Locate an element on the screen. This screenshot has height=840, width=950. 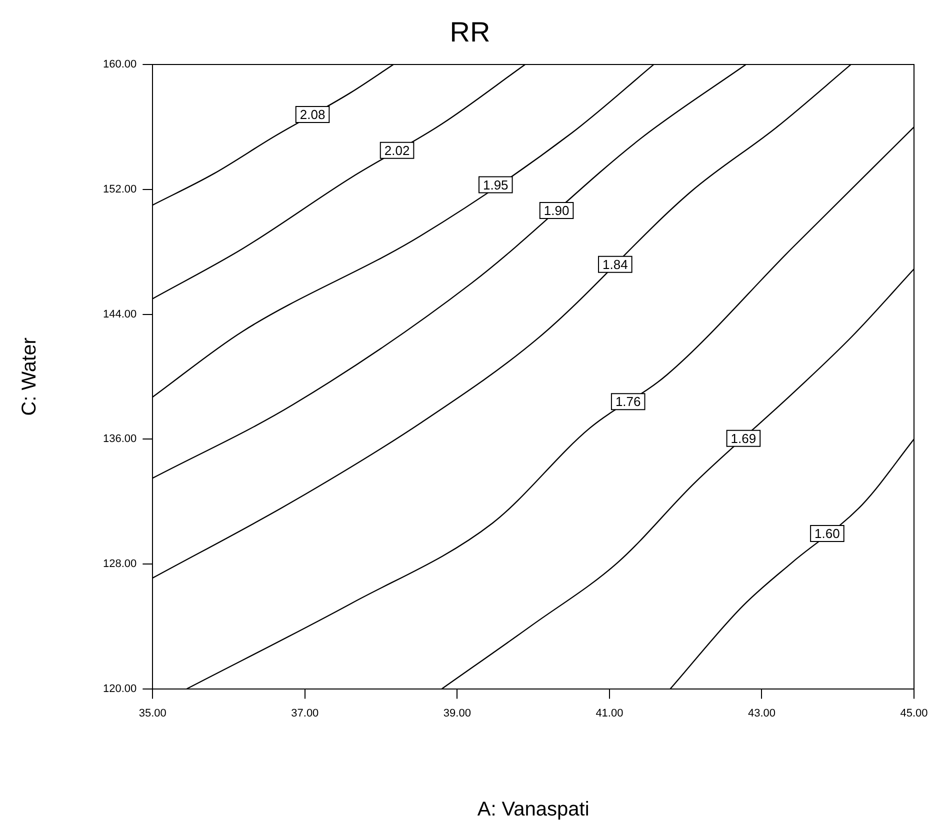
y-axis-title: C: Water is located at coordinates (29, 376).